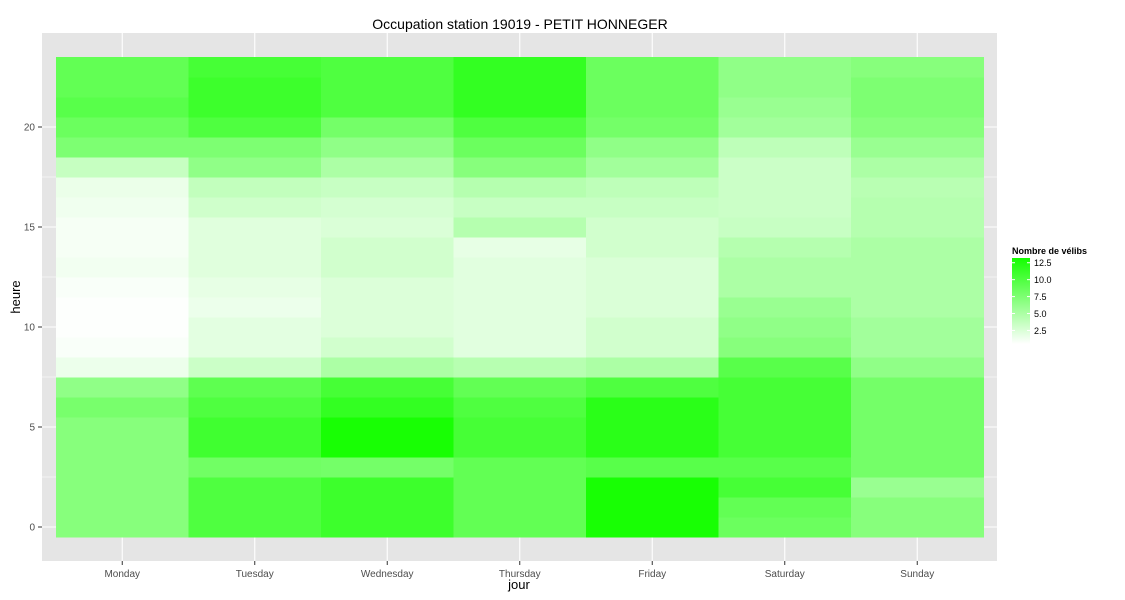 The image size is (1125, 600). Describe the element at coordinates (15, 296) in the screenshot. I see `y-axis-title: heure` at that location.